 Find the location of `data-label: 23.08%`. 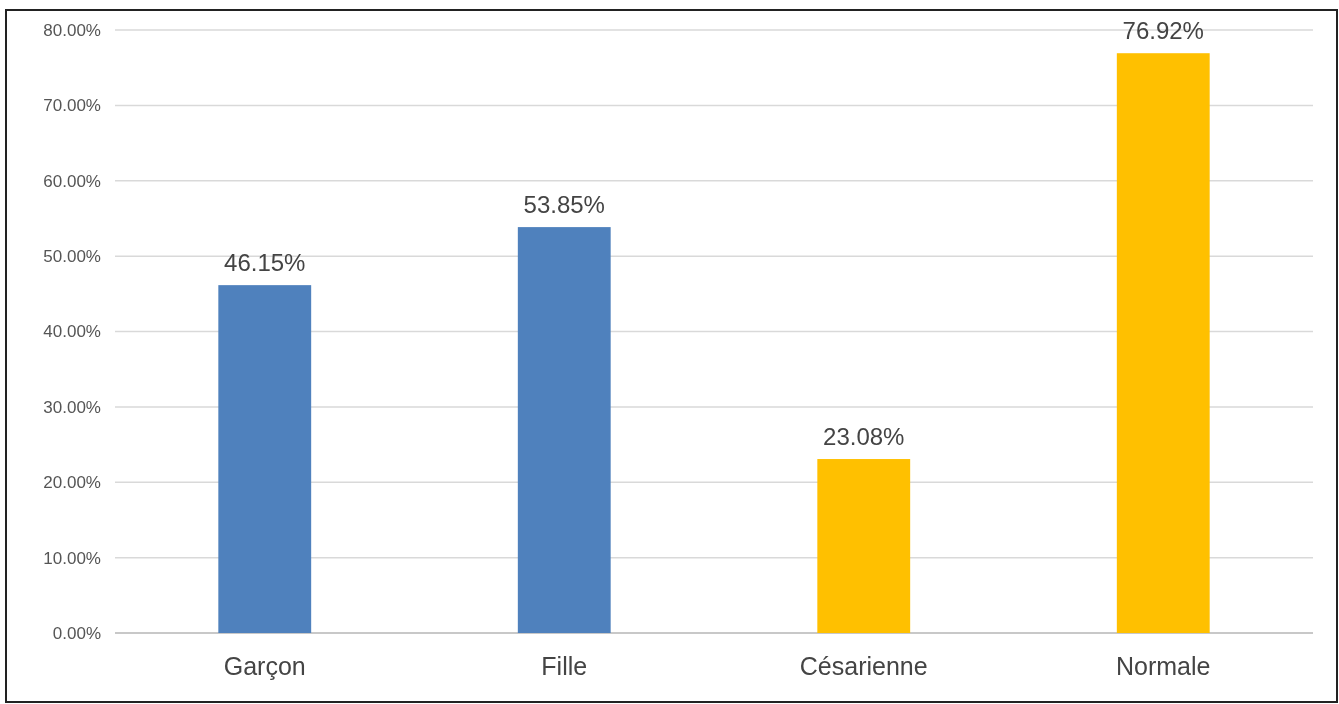

data-label: 23.08% is located at coordinates (864, 437).